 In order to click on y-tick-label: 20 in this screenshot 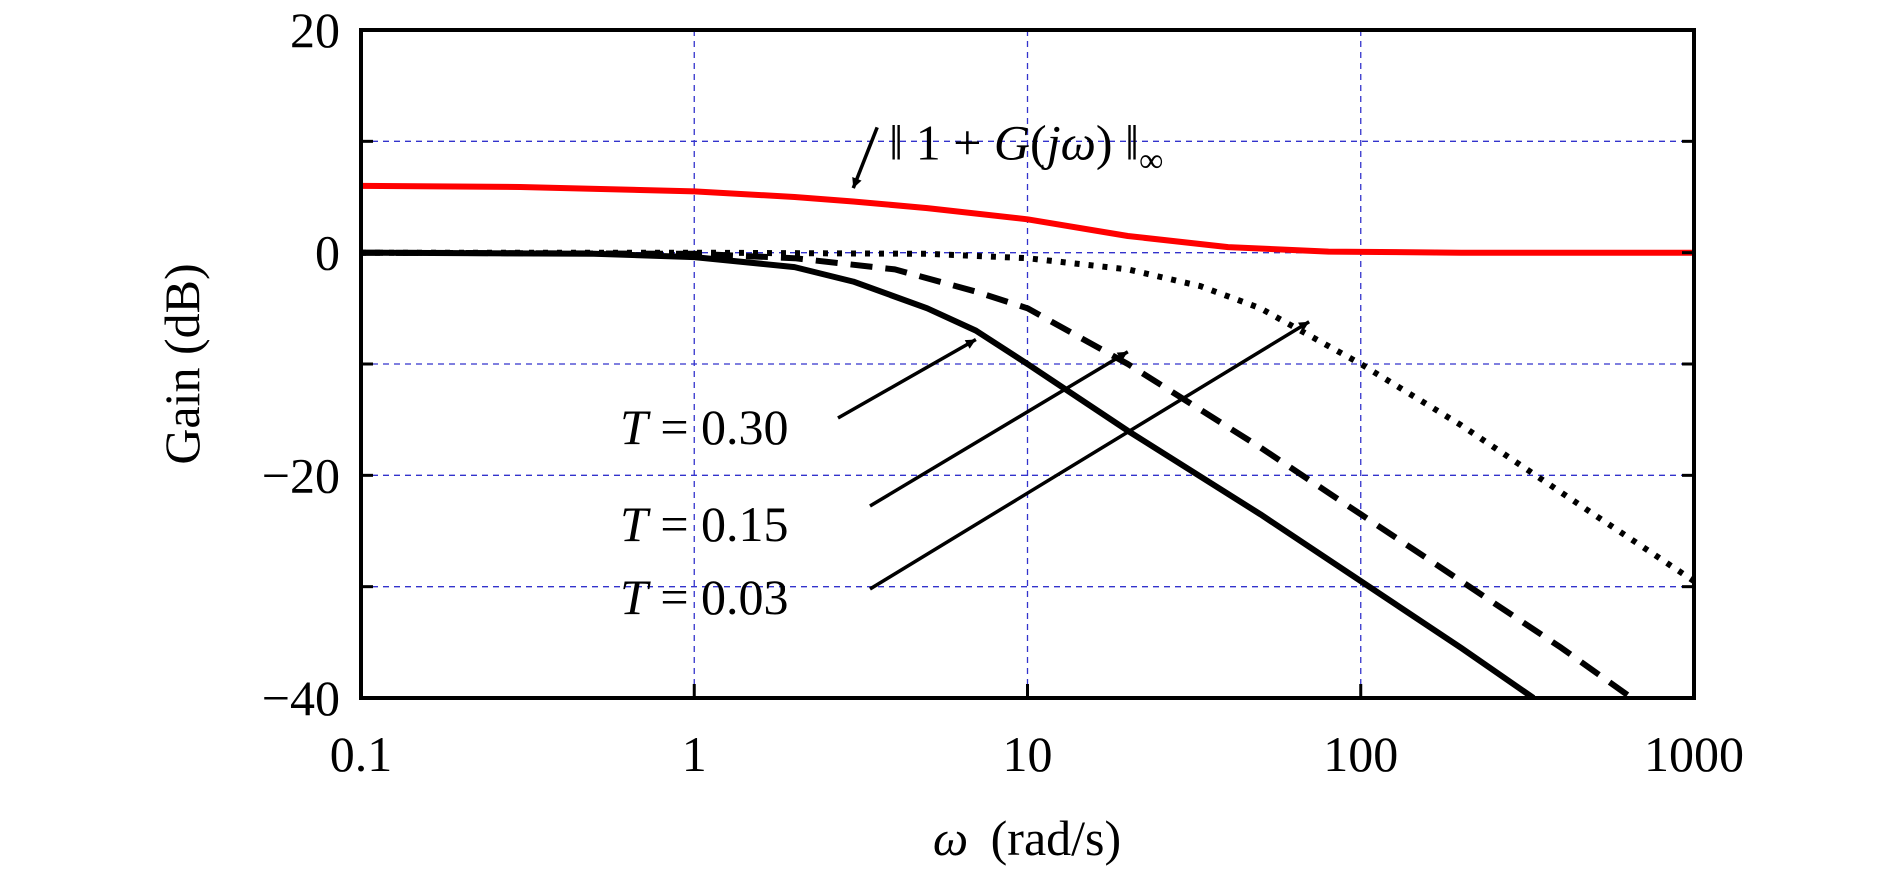, I will do `click(315, 30)`.